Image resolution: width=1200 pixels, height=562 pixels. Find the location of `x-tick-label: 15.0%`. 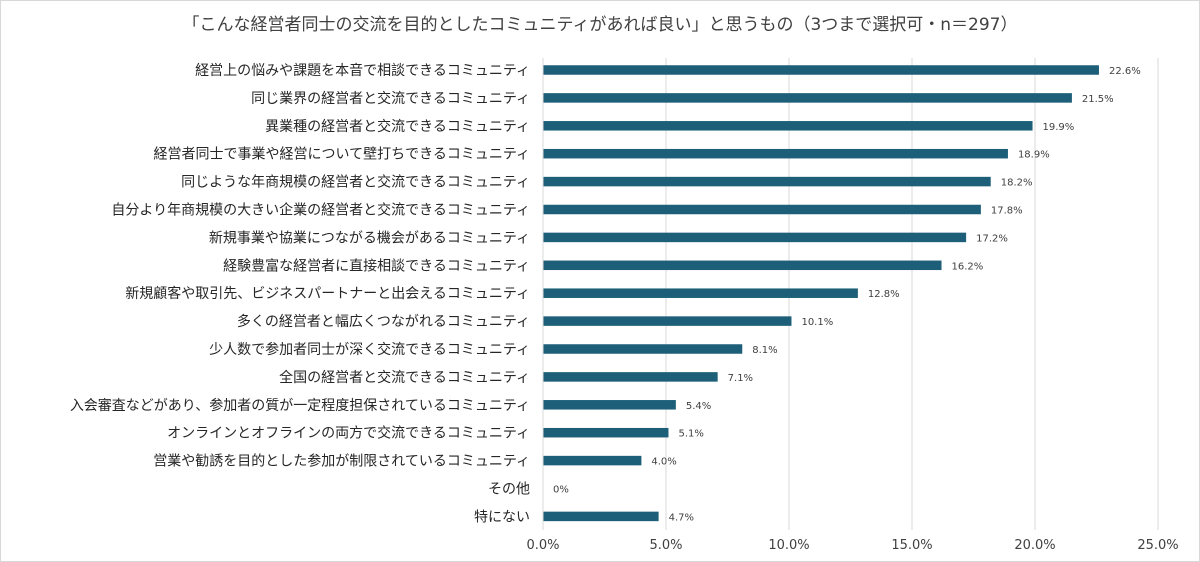

x-tick-label: 15.0% is located at coordinates (911, 545).